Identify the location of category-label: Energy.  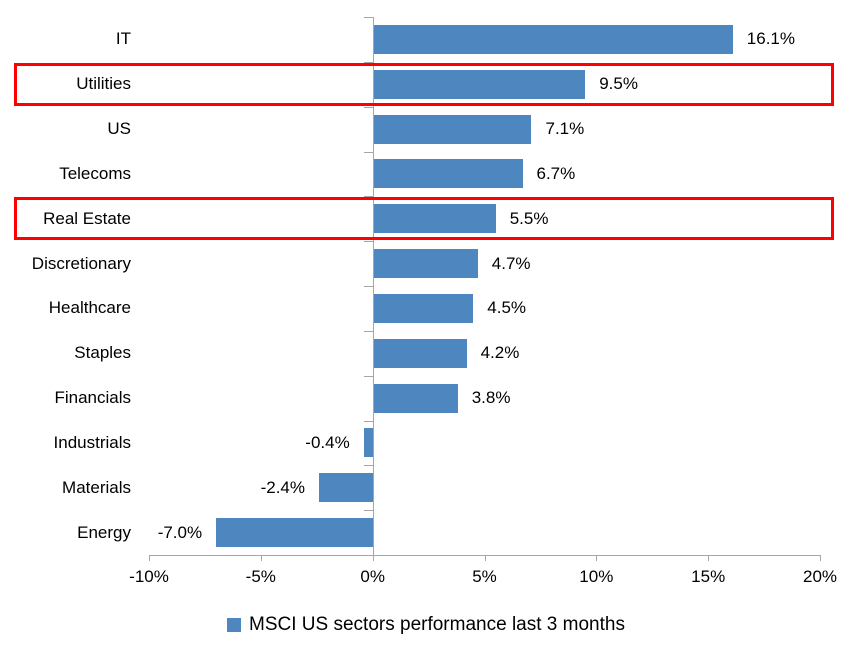
(104, 532).